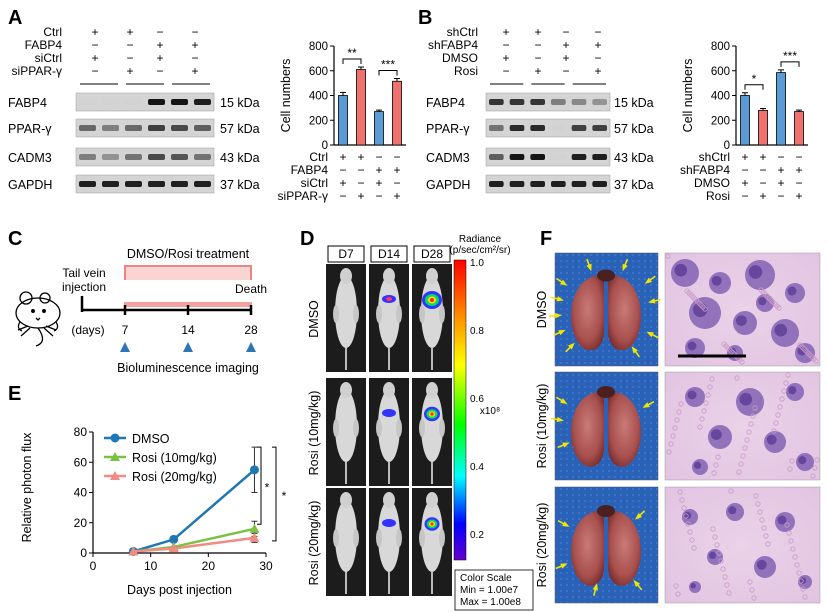 The width and height of the screenshot is (827, 612). What do you see at coordinates (151, 439) in the screenshot?
I see `legend-label: DMSO` at bounding box center [151, 439].